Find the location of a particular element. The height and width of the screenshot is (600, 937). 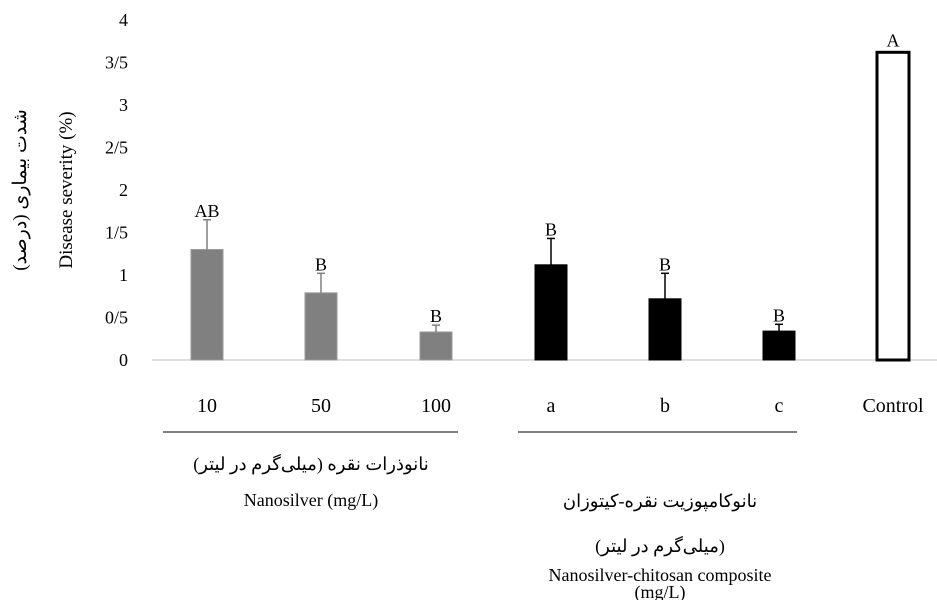

x-axis-ticks: 10 50 100 a b c Control is located at coordinates (560, 406).